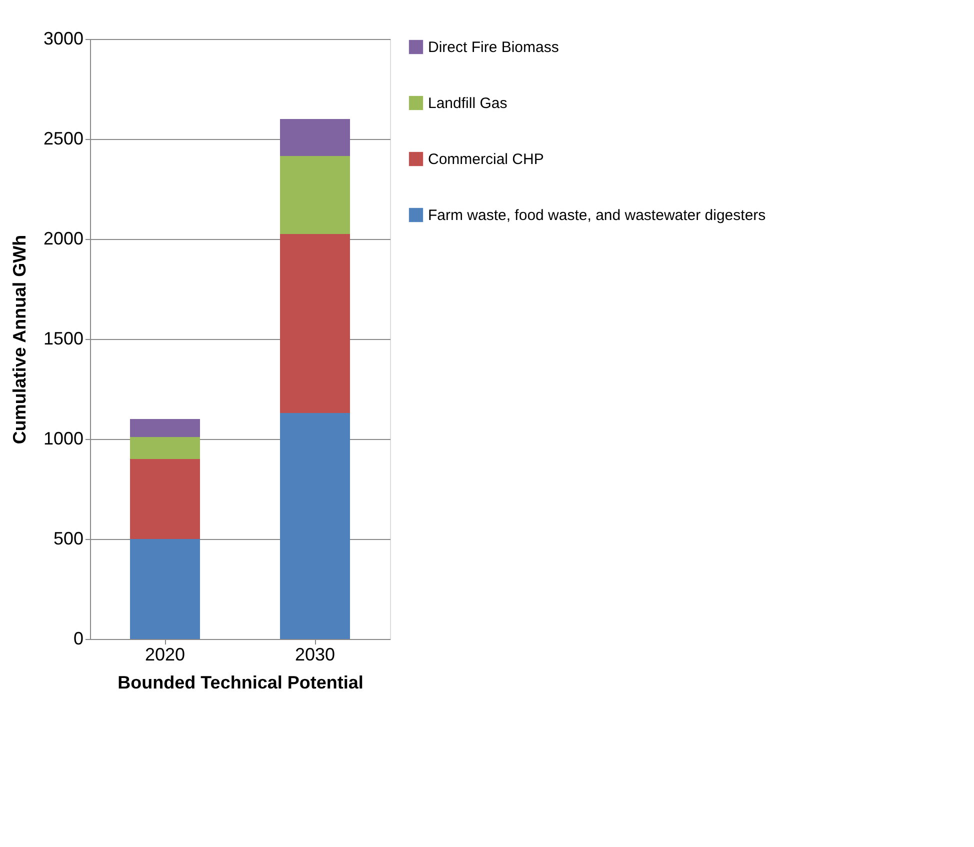 Image resolution: width=974 pixels, height=847 pixels. I want to click on y-axis-title: Cumulative Annual GWh, so click(19, 339).